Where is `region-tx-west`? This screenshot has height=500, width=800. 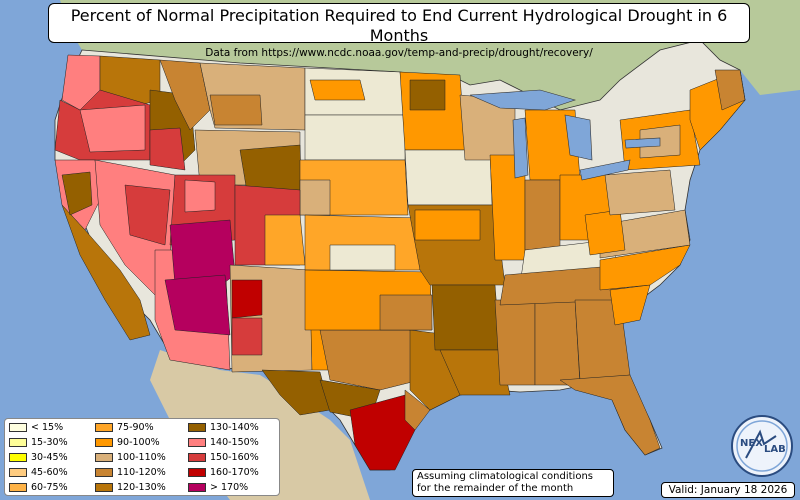 region-tx-west is located at coordinates (296, 392).